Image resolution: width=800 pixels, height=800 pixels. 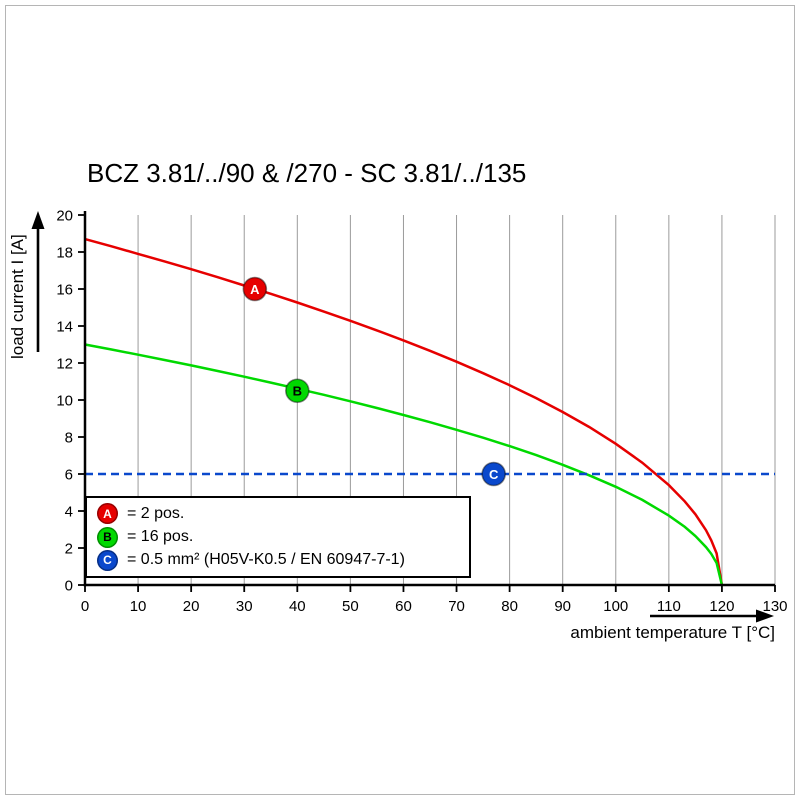 I want to click on x-tick-label: 20, so click(x=191, y=606).